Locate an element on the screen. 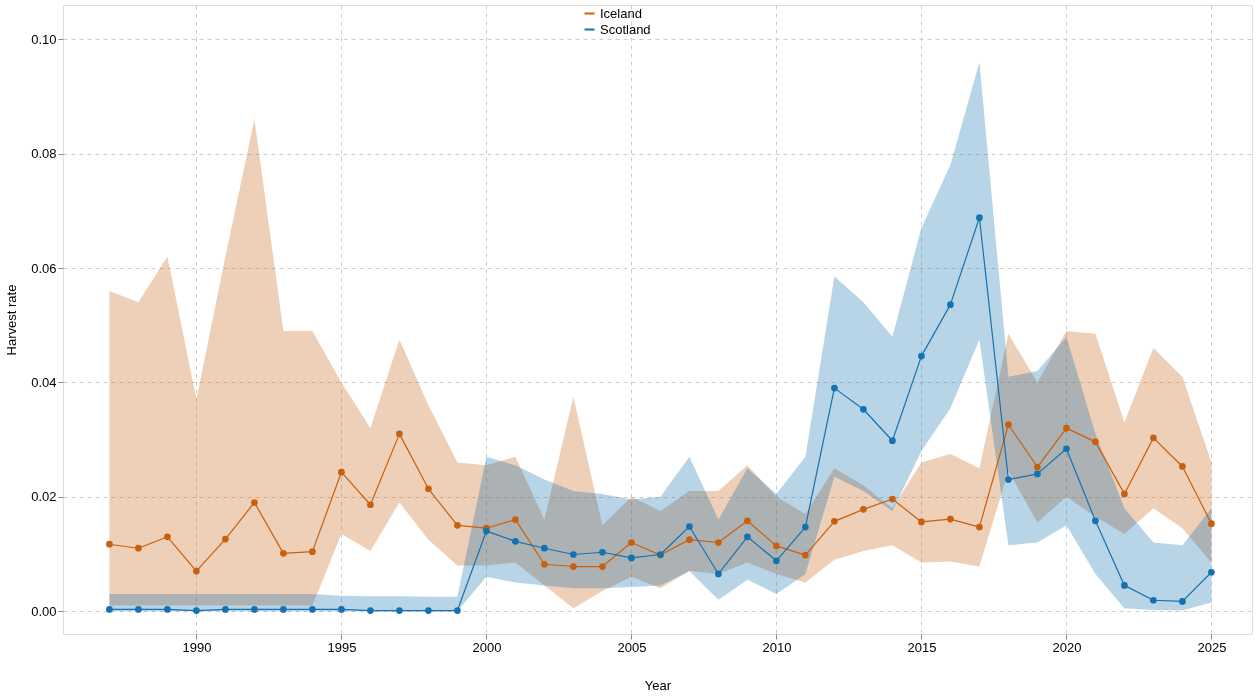 The image size is (1257, 697). x-tick-label: 2025 is located at coordinates (1212, 647).